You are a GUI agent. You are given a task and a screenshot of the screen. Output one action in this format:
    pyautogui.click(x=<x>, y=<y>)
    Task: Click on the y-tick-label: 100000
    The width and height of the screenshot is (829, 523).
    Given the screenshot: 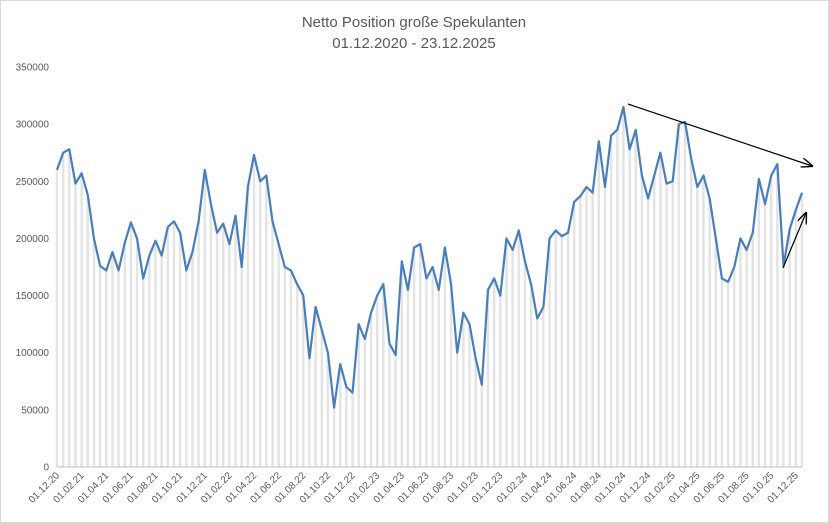 What is the action you would take?
    pyautogui.click(x=33, y=353)
    